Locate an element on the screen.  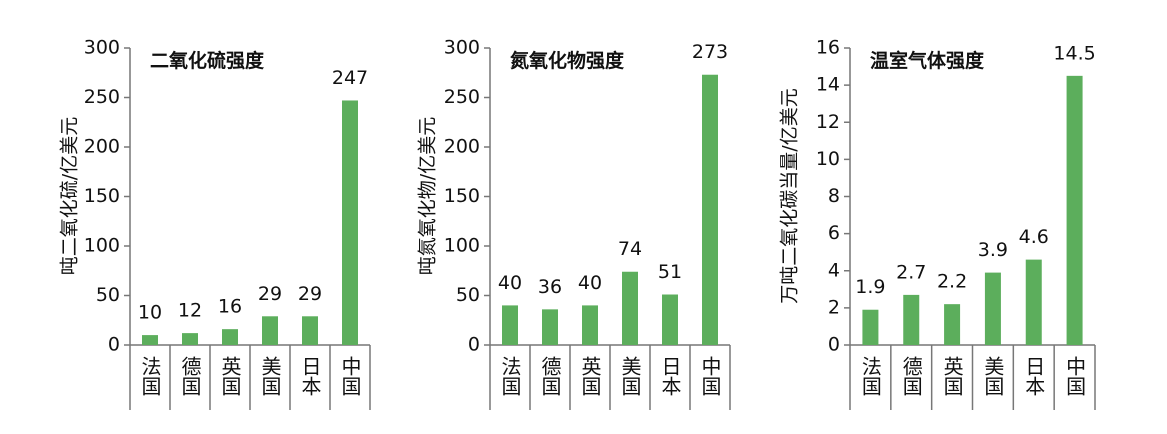
y-tick-label: 16 is located at coordinates (828, 48).